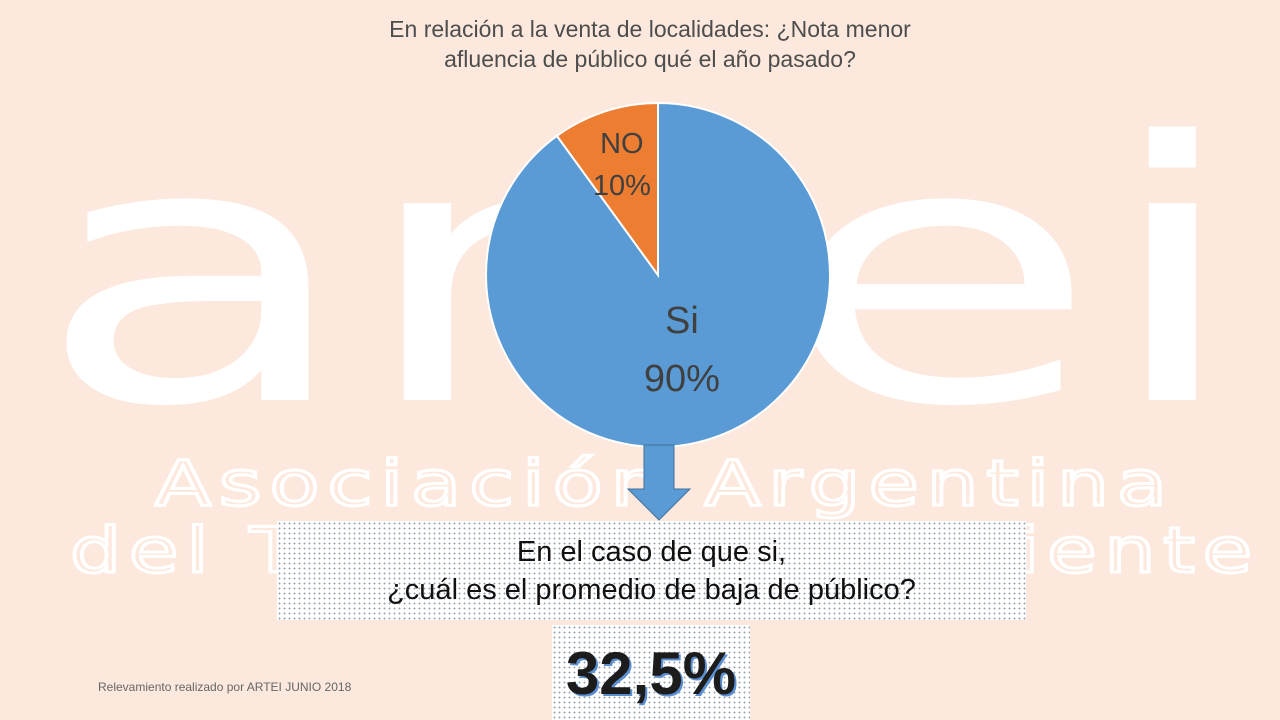 This screenshot has width=1280, height=720. Describe the element at coordinates (651, 552) in the screenshot. I see `followup-question-line-1: En el caso de que si,` at that location.